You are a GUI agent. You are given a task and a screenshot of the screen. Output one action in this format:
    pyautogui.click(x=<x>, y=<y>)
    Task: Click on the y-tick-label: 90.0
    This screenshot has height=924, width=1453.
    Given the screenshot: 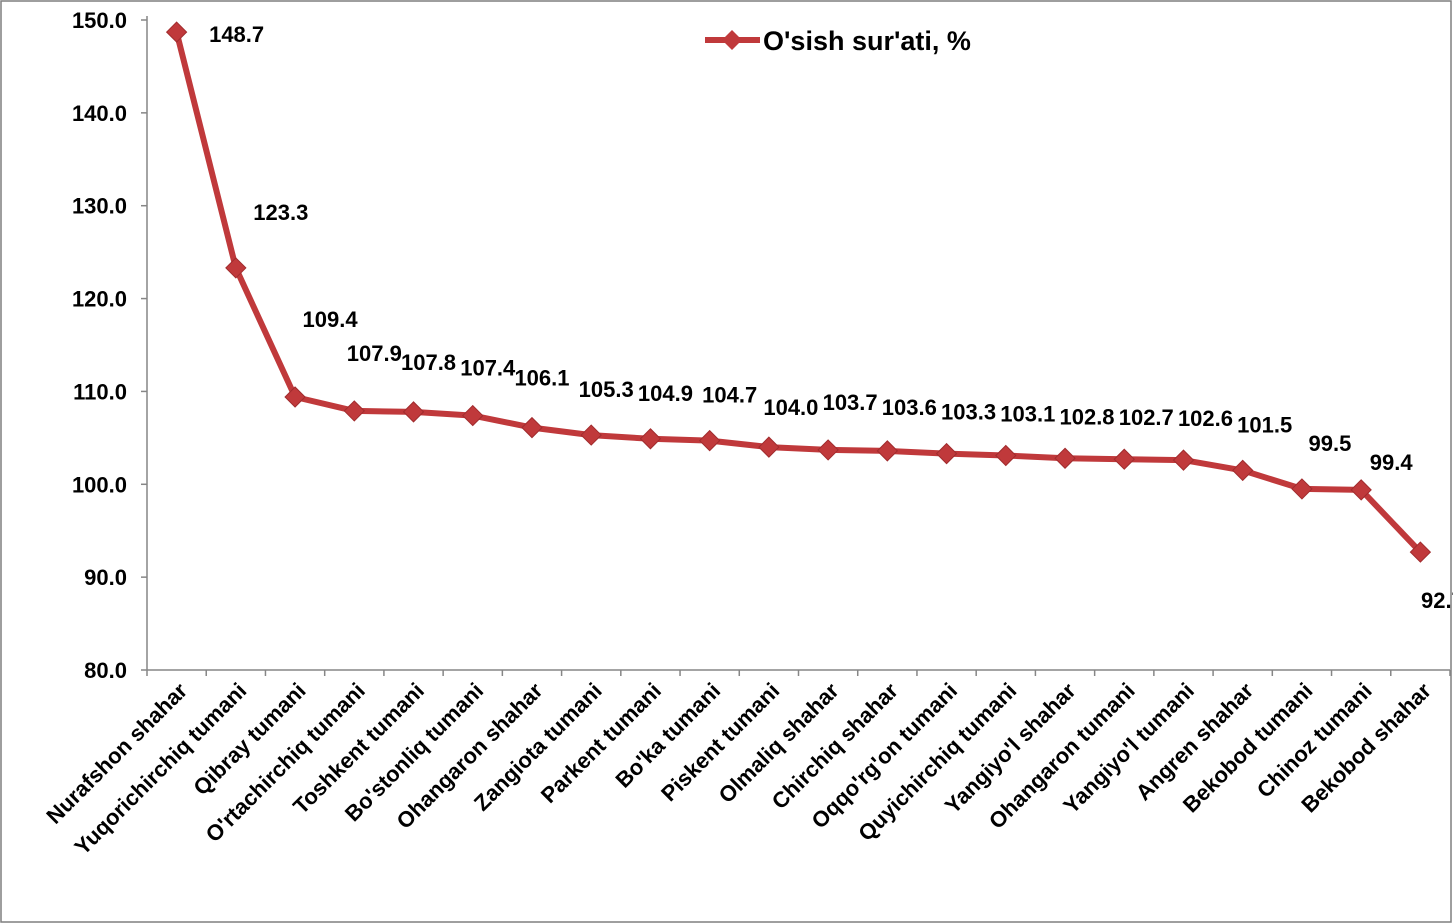 What is the action you would take?
    pyautogui.click(x=105, y=577)
    